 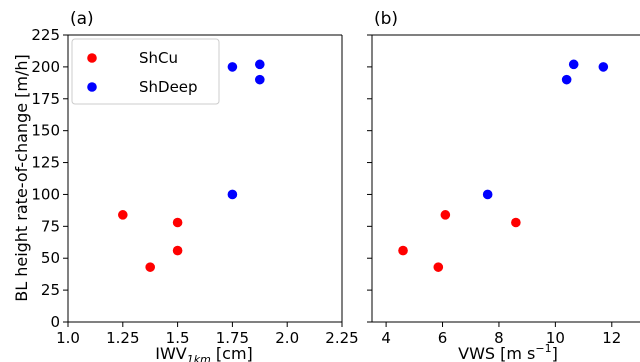 What do you see at coordinates (50, 290) in the screenshot?
I see `panel-a-y-tick-label: 25` at bounding box center [50, 290].